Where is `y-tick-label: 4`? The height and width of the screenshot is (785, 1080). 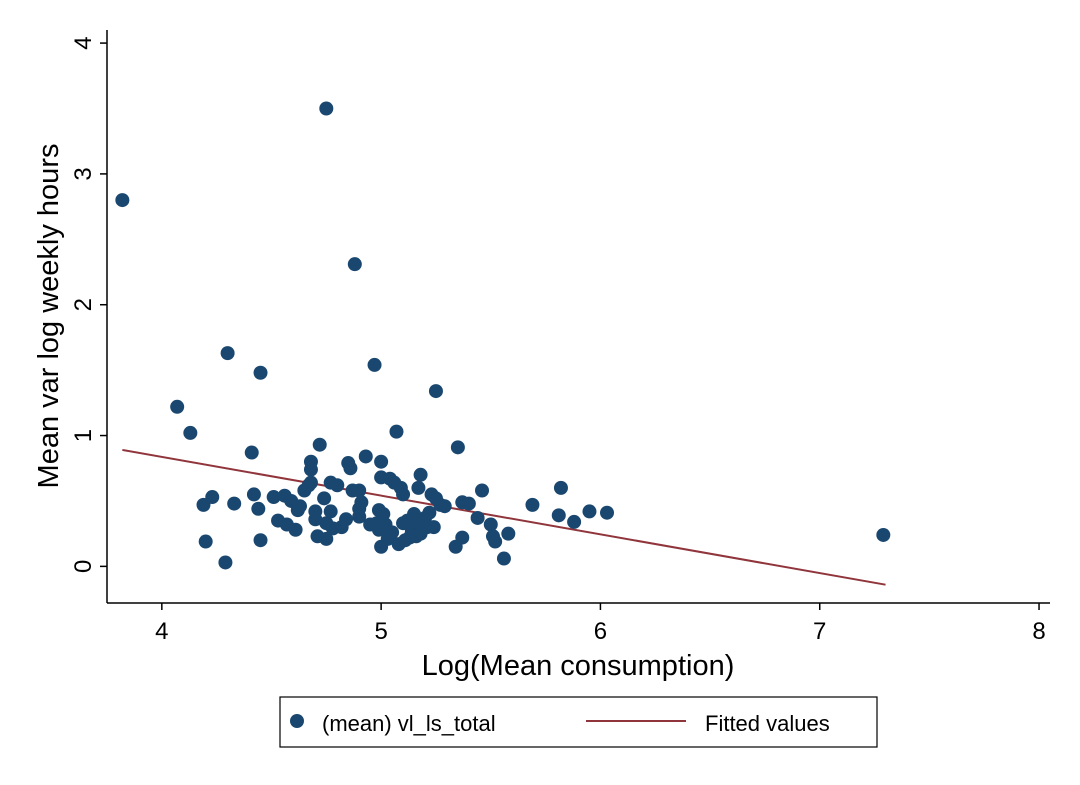
y-tick-label: 4 is located at coordinates (83, 42).